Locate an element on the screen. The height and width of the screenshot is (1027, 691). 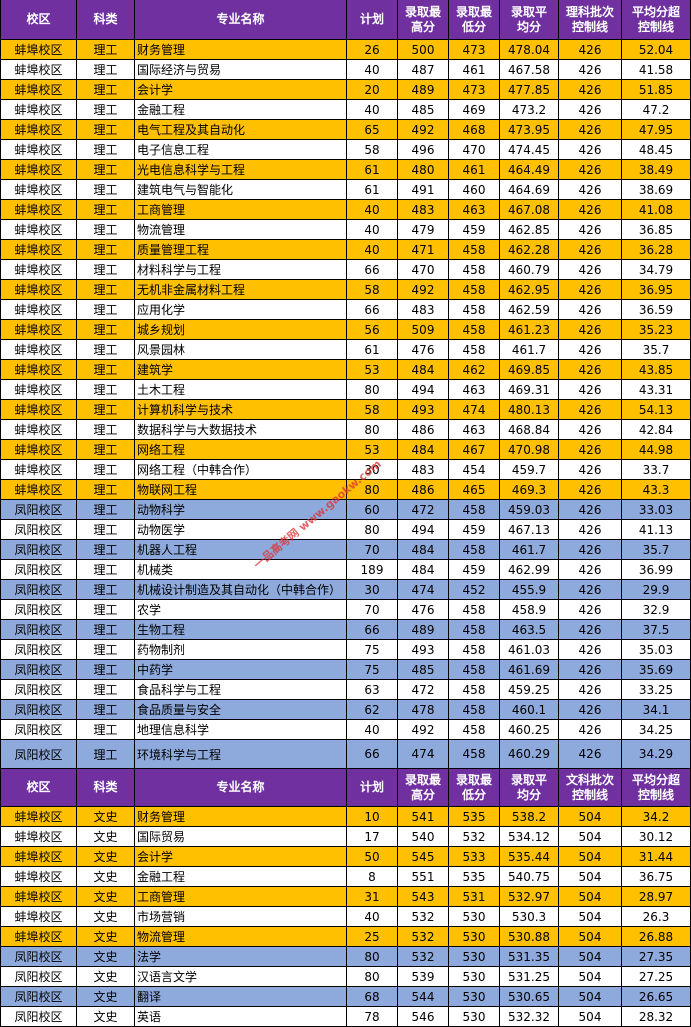
avg-over-line: 35.03 is located at coordinates (656, 650).